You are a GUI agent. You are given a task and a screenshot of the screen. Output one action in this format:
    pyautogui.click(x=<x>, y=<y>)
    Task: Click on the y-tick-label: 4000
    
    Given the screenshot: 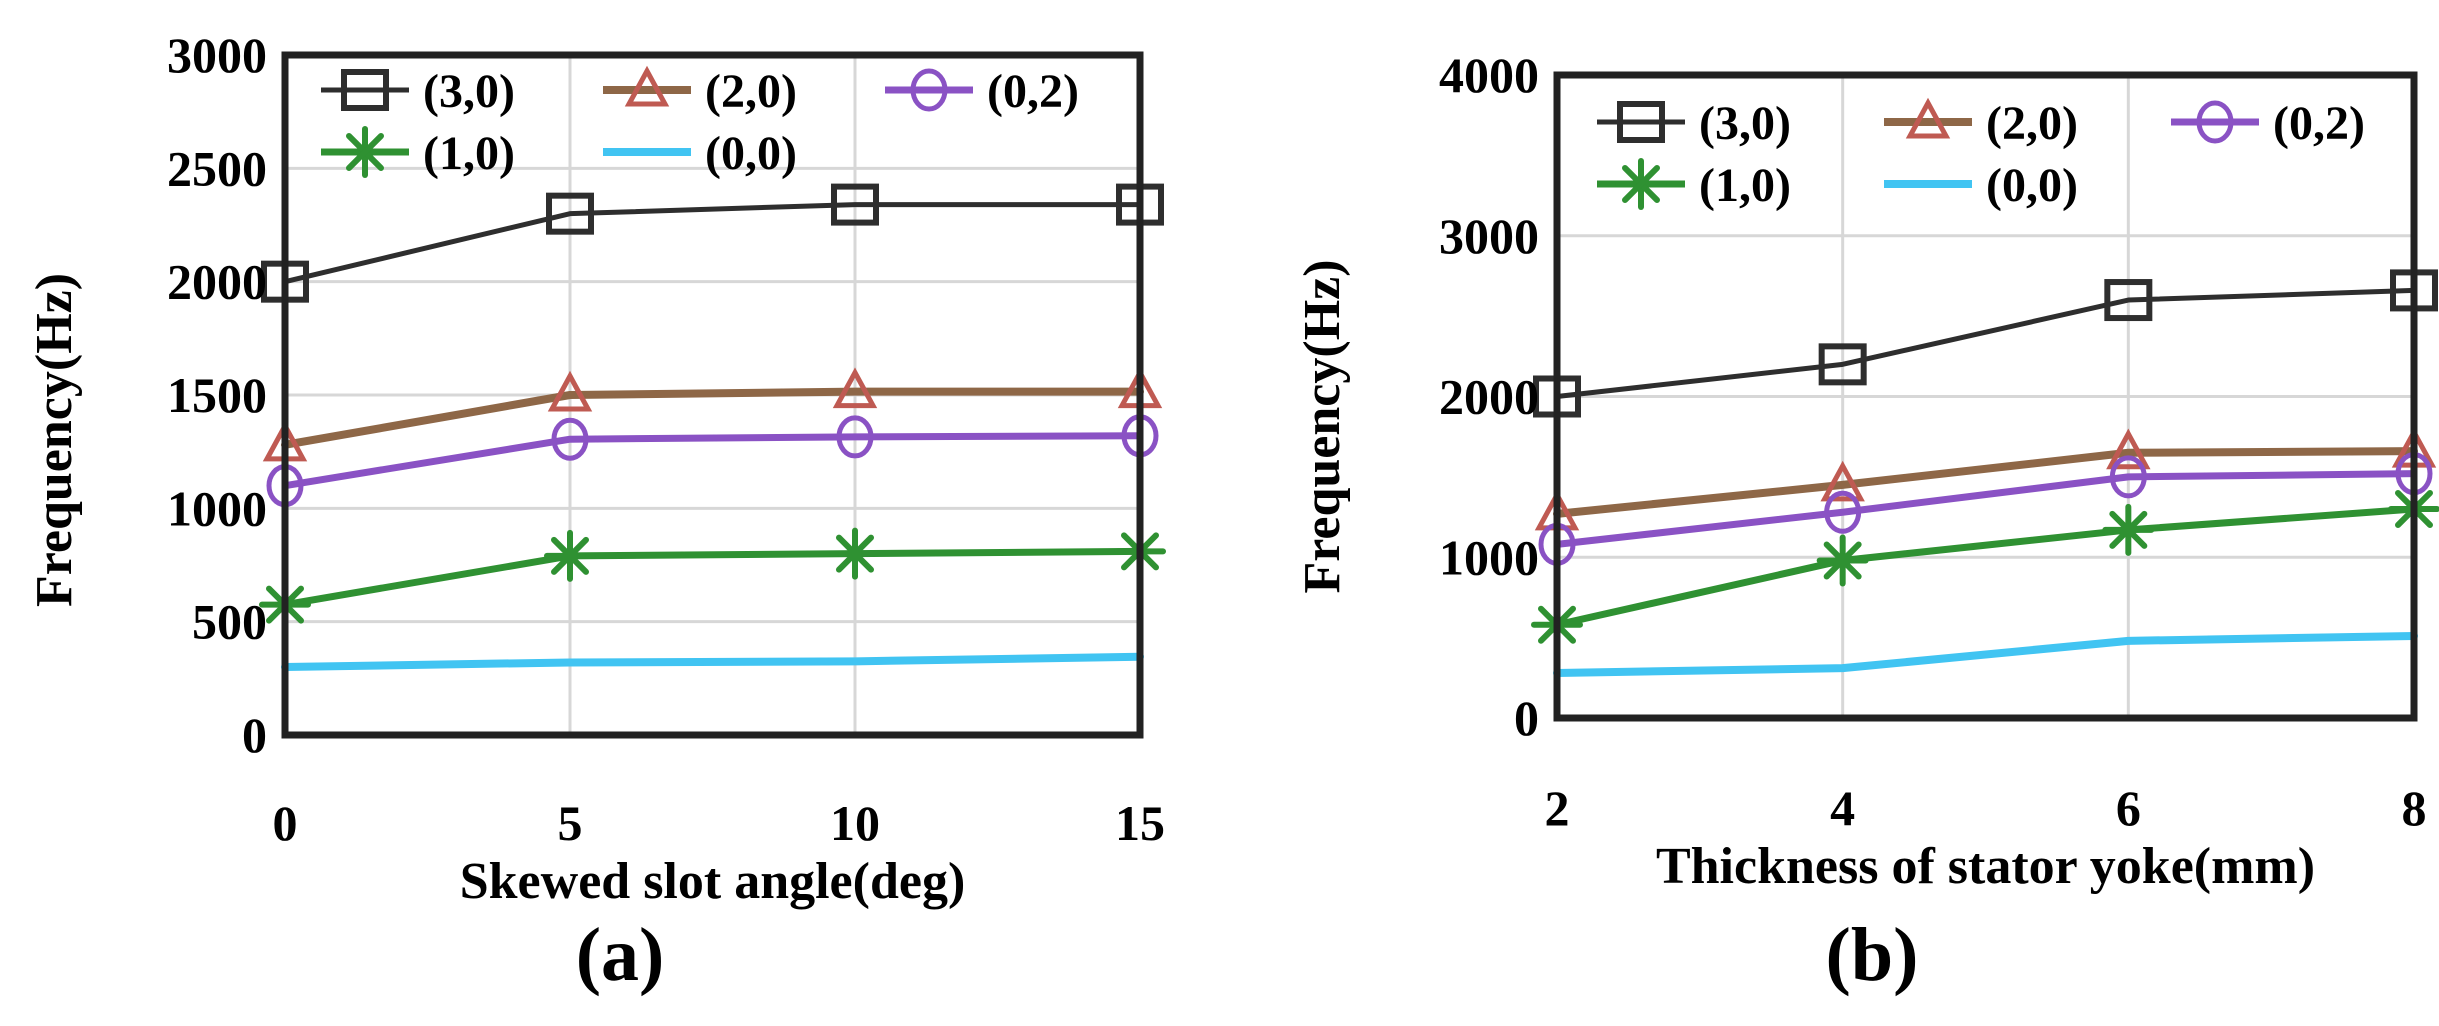 What is the action you would take?
    pyautogui.click(x=1489, y=75)
    